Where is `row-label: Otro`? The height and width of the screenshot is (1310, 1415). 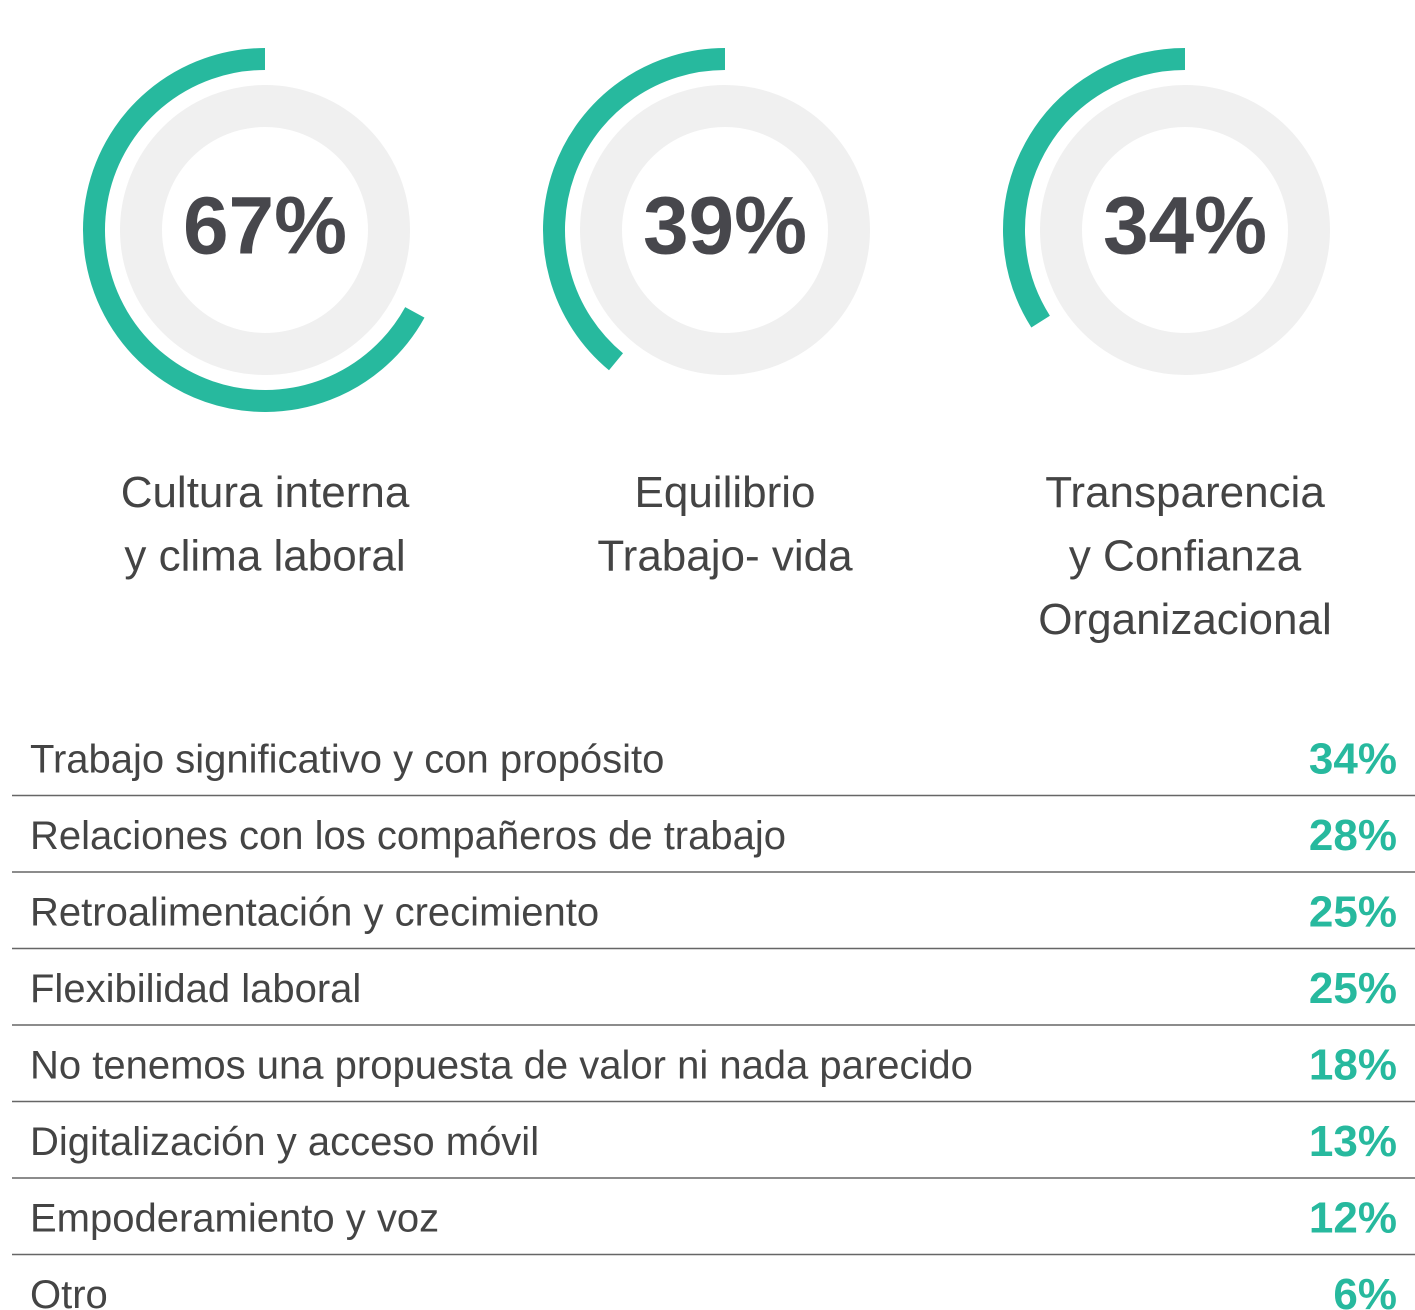 row-label: Otro is located at coordinates (69, 1291).